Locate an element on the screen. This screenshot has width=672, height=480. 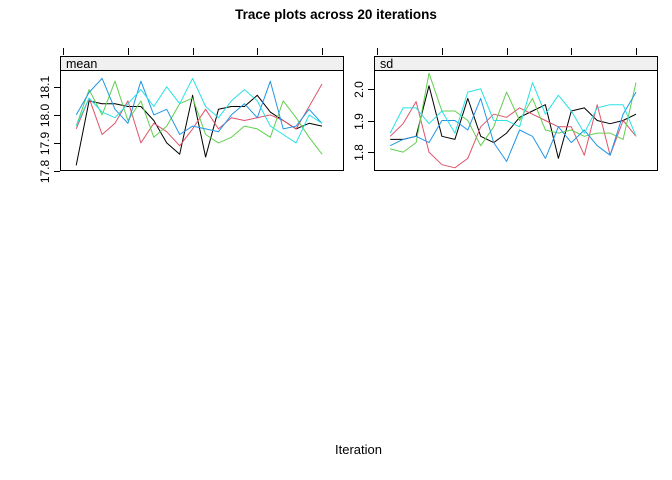
strip-header-sd: sd is located at coordinates (516, 63).